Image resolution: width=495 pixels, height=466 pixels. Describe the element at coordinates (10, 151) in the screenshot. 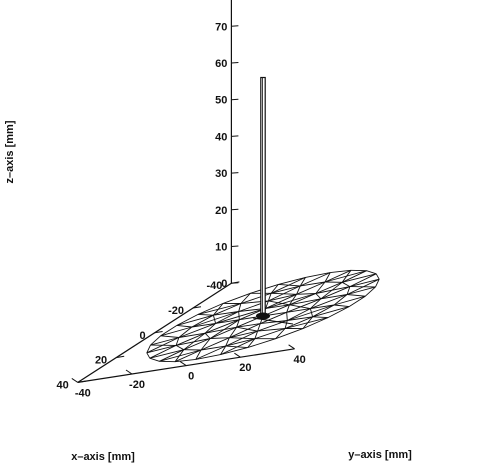

I see `z-axis-label: z–axis [mm]` at that location.